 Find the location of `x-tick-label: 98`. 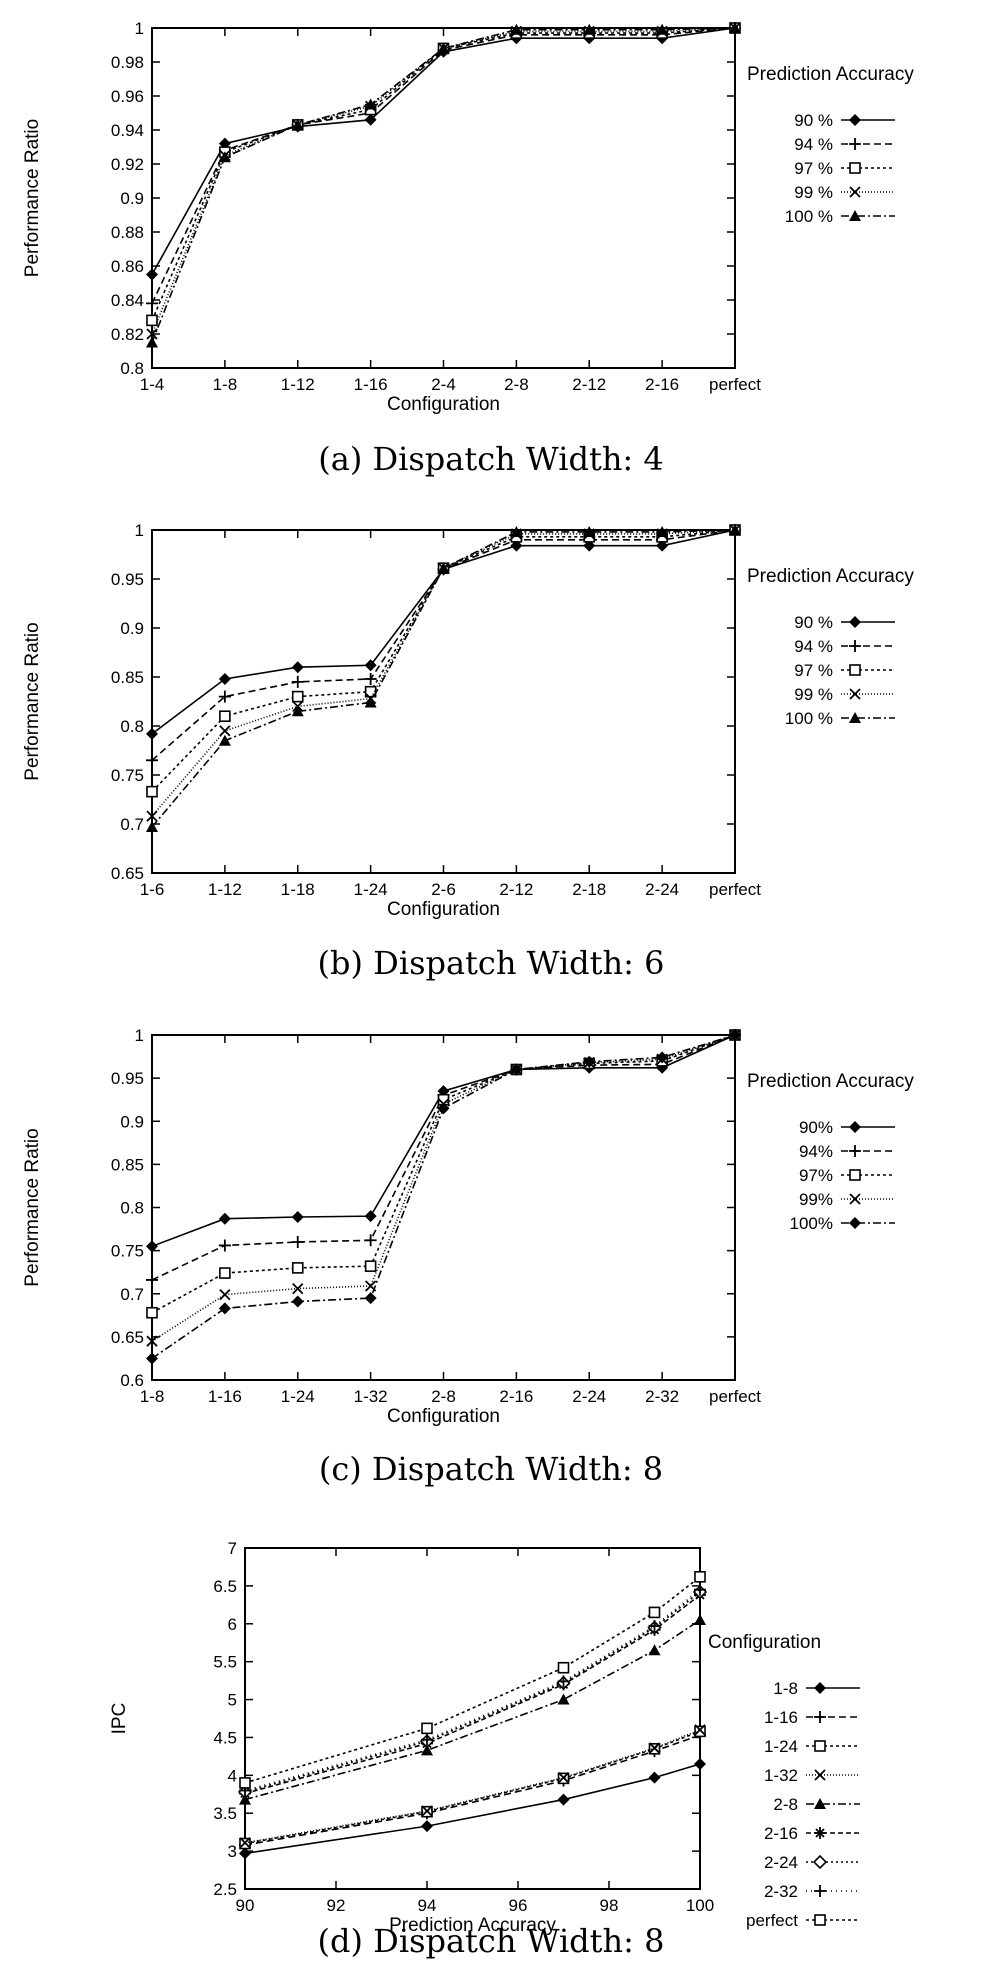

x-tick-label: 98 is located at coordinates (609, 1905).